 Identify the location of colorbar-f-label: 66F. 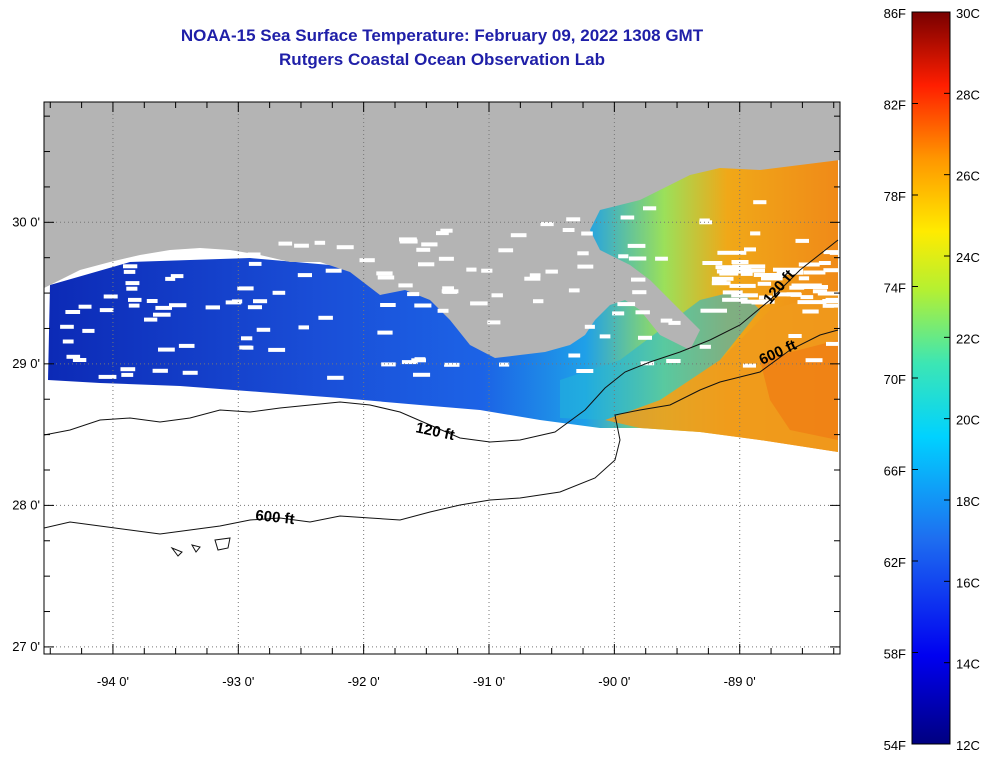
(895, 471).